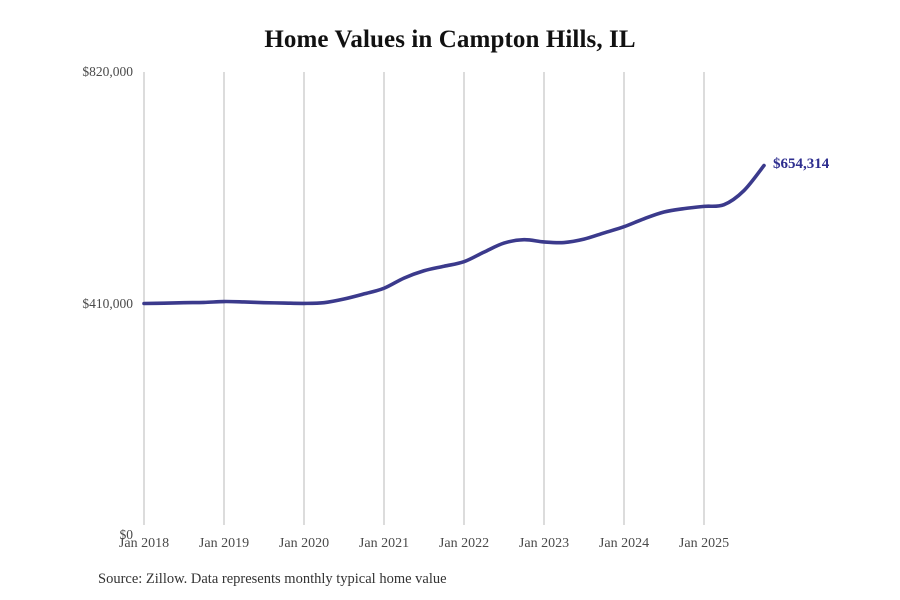 This screenshot has width=900, height=600. What do you see at coordinates (544, 543) in the screenshot?
I see `x-axis-tick-label: Jan 2023` at bounding box center [544, 543].